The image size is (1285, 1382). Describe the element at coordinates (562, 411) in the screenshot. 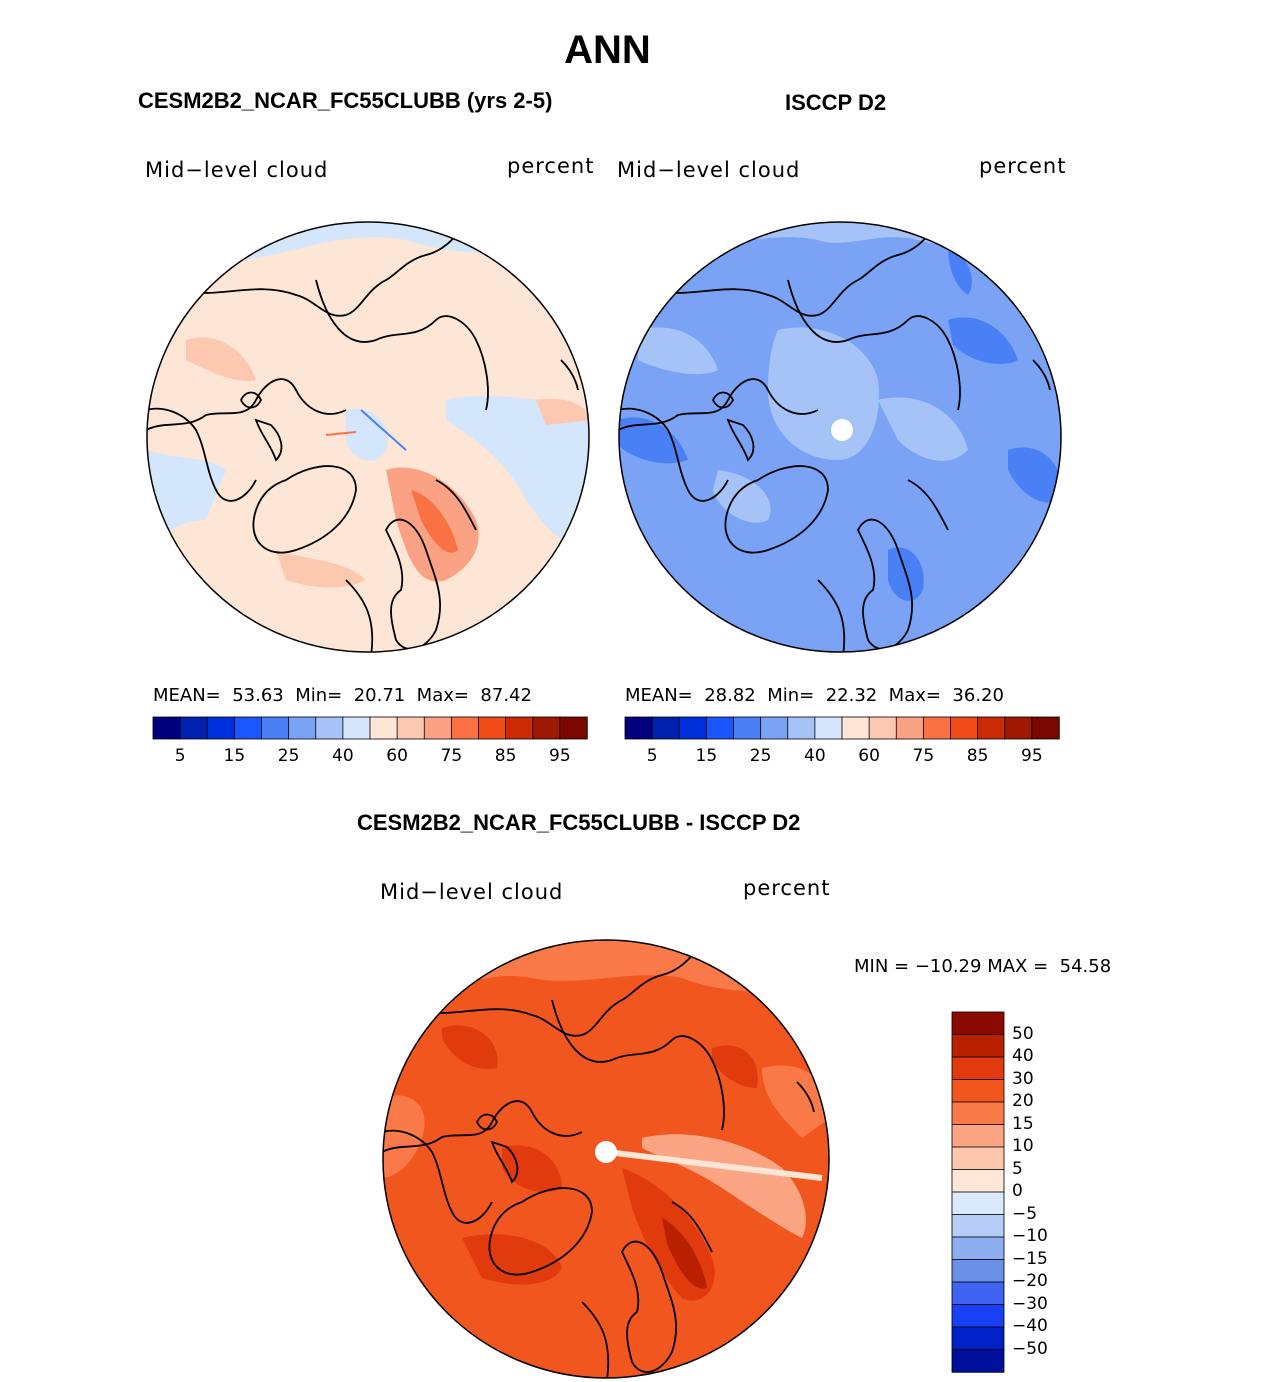

I see `panel-1-field-orange-east` at that location.